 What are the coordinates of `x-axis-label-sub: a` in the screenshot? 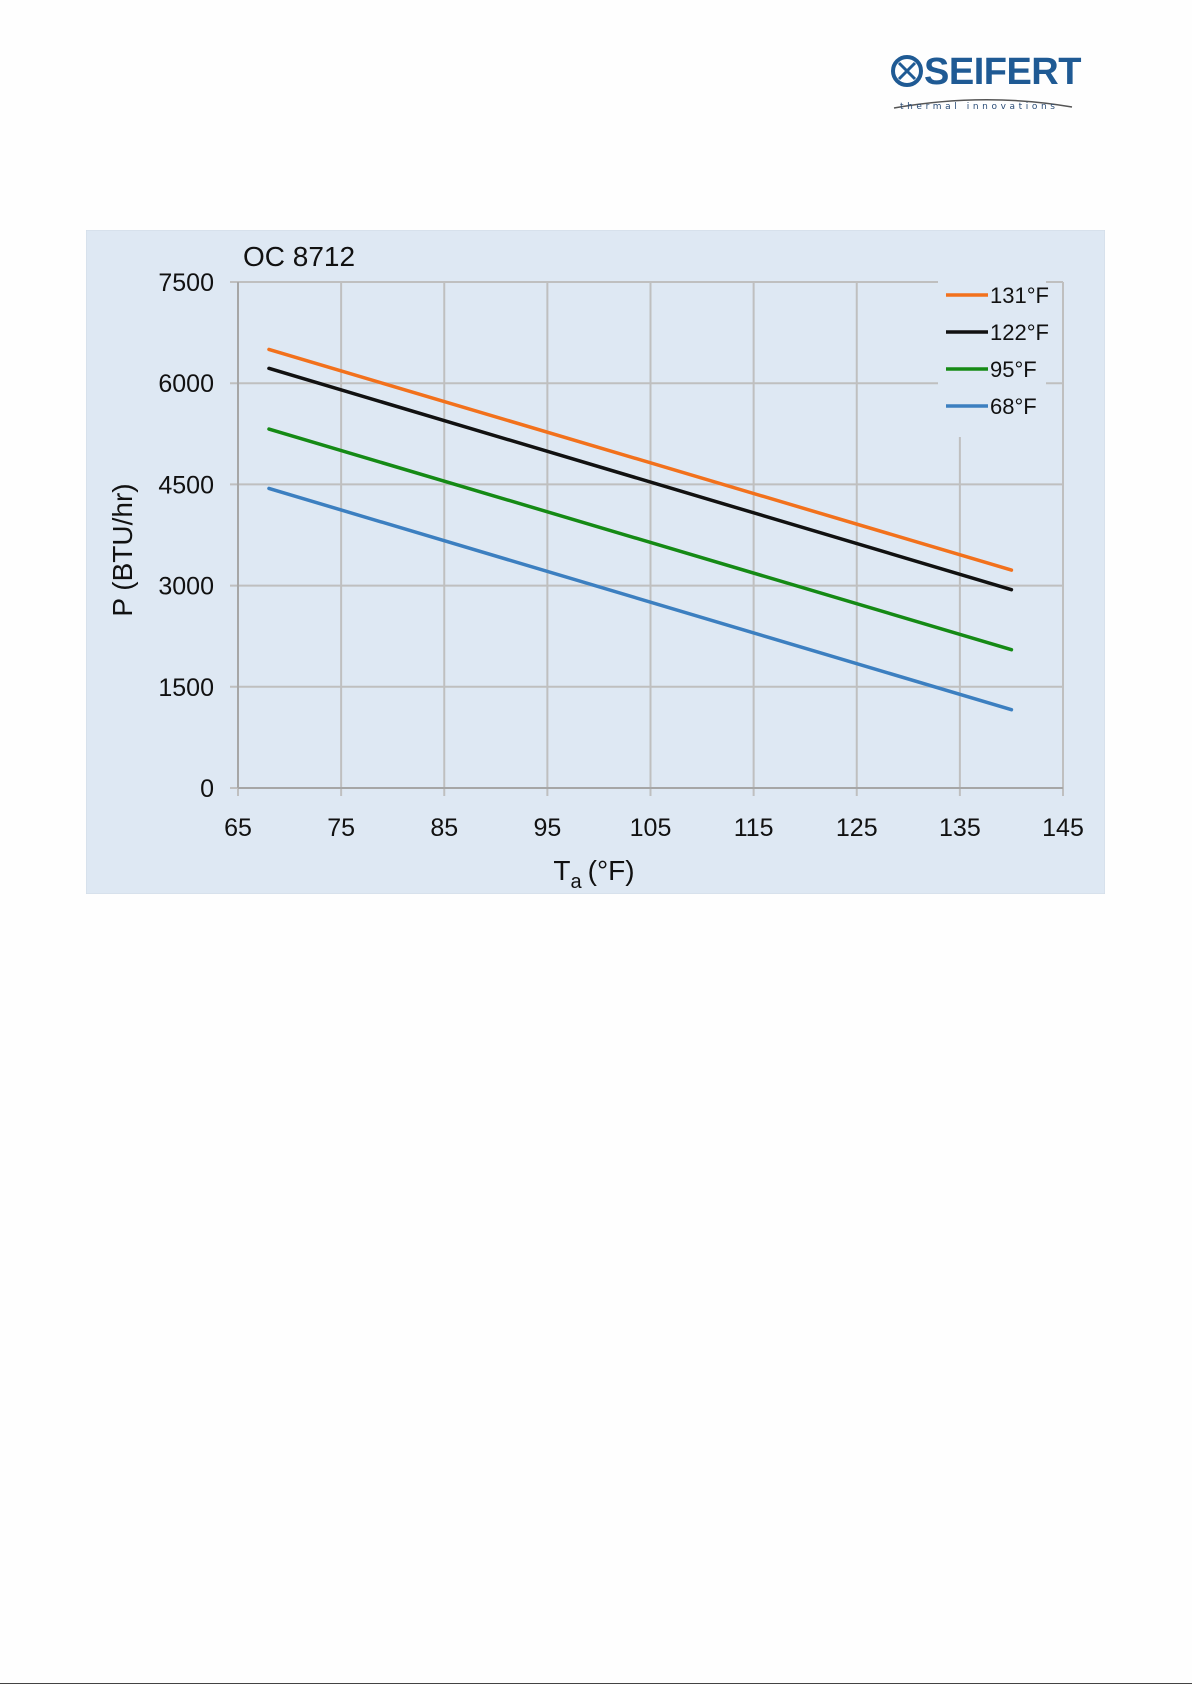 It's located at (577, 882).